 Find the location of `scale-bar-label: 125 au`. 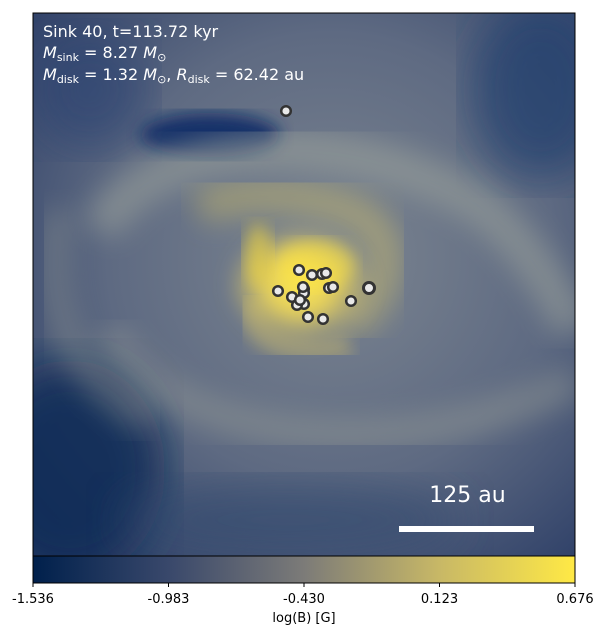

scale-bar-label: 125 au is located at coordinates (467, 495).